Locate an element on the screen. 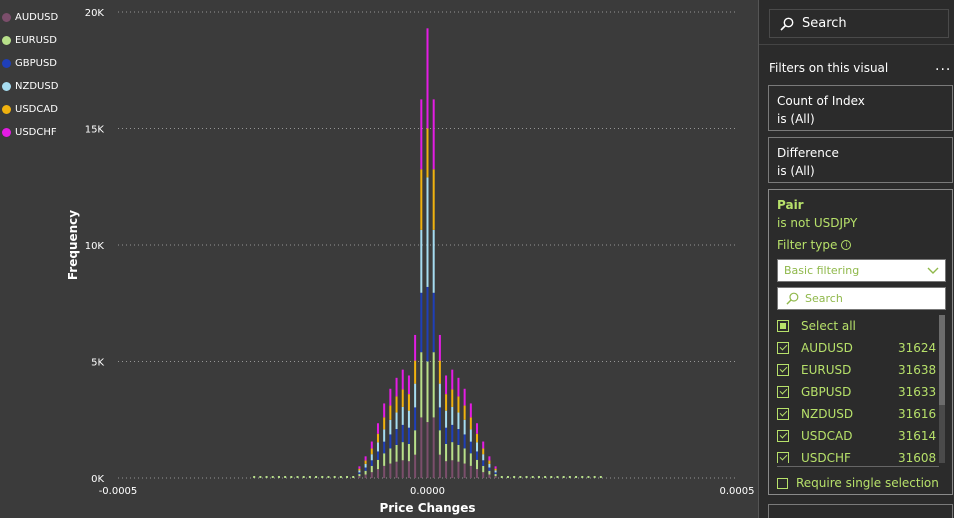  legend-item-eurusd: EURUSD is located at coordinates (30, 40).